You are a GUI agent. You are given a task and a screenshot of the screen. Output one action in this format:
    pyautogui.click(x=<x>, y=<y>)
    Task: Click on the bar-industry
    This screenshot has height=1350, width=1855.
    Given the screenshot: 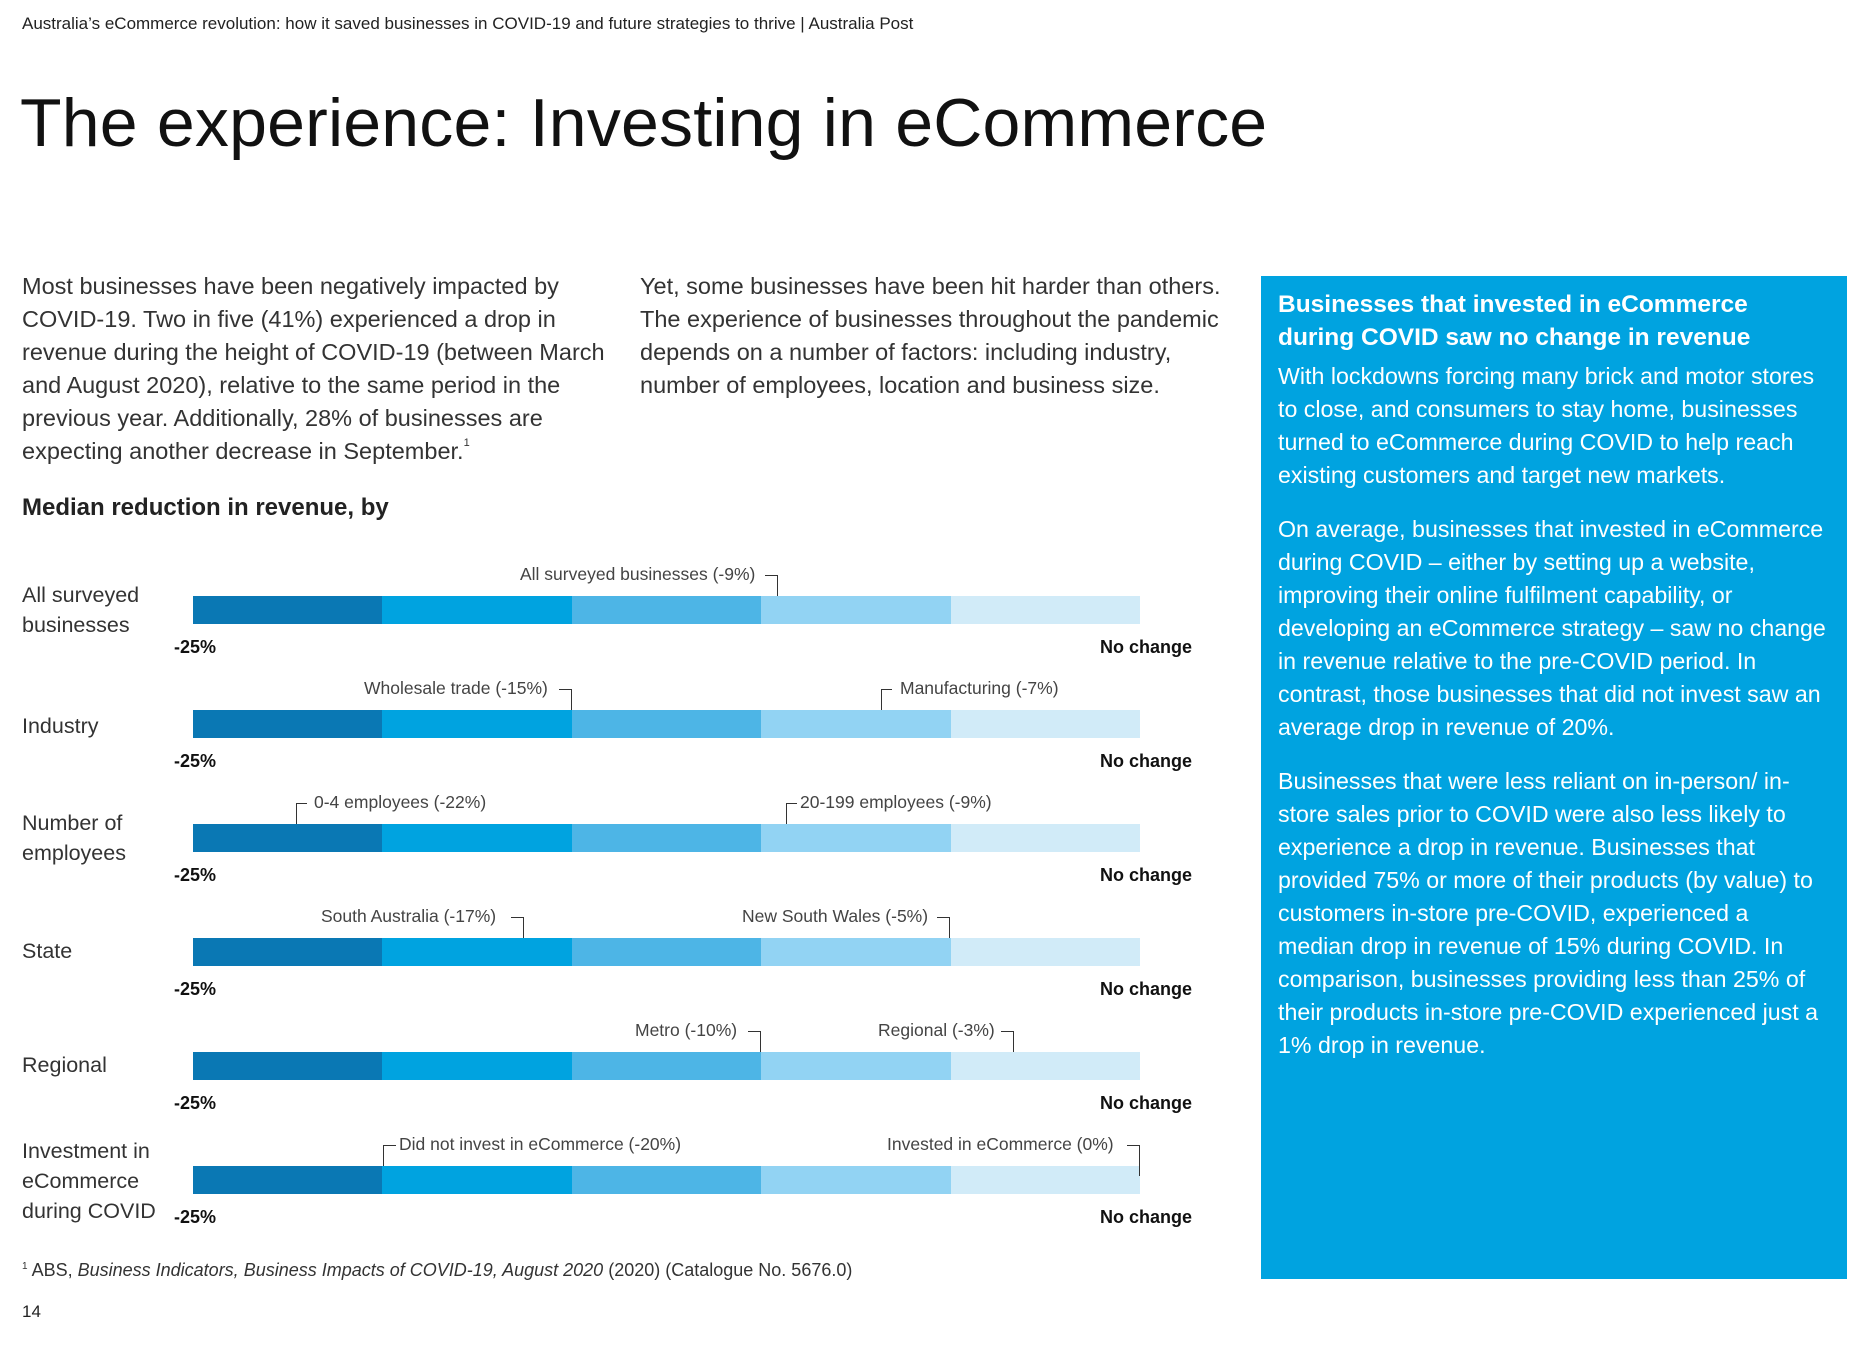 What is the action you would take?
    pyautogui.click(x=667, y=724)
    